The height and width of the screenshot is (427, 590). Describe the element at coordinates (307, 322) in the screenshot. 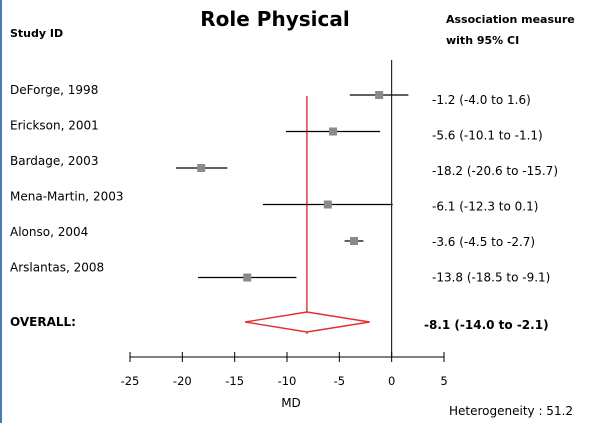

I see `overall-diamond` at that location.